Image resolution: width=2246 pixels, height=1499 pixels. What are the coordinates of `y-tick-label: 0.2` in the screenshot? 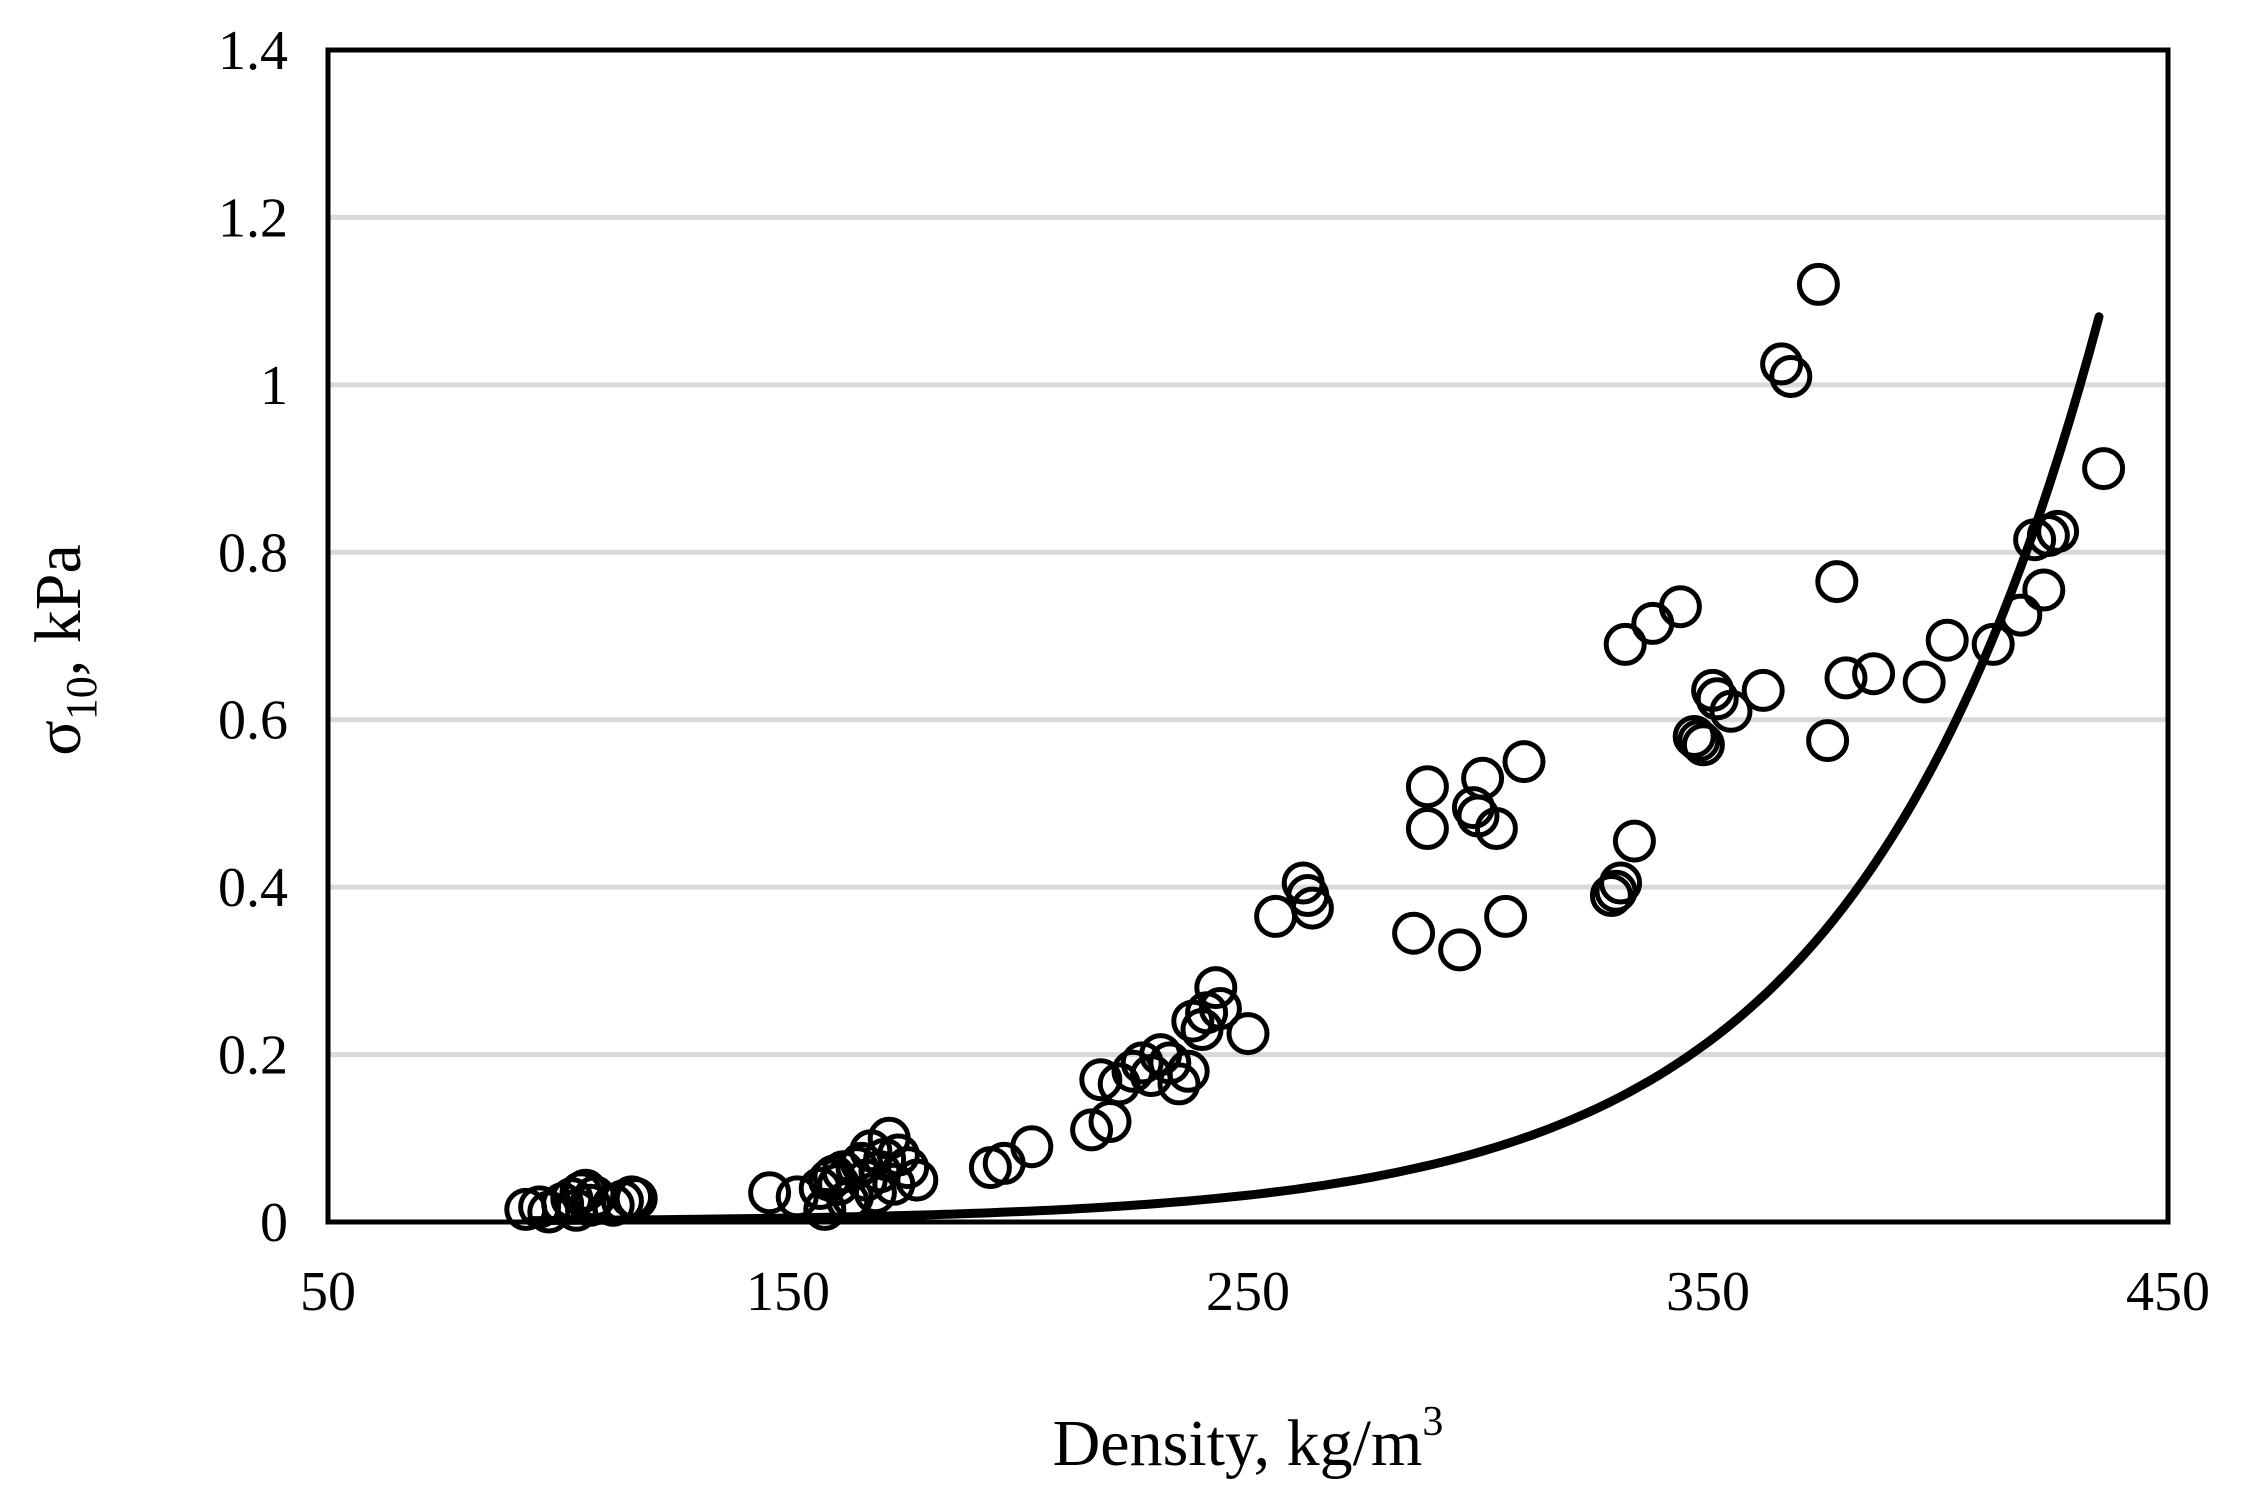 It's located at (253, 1056).